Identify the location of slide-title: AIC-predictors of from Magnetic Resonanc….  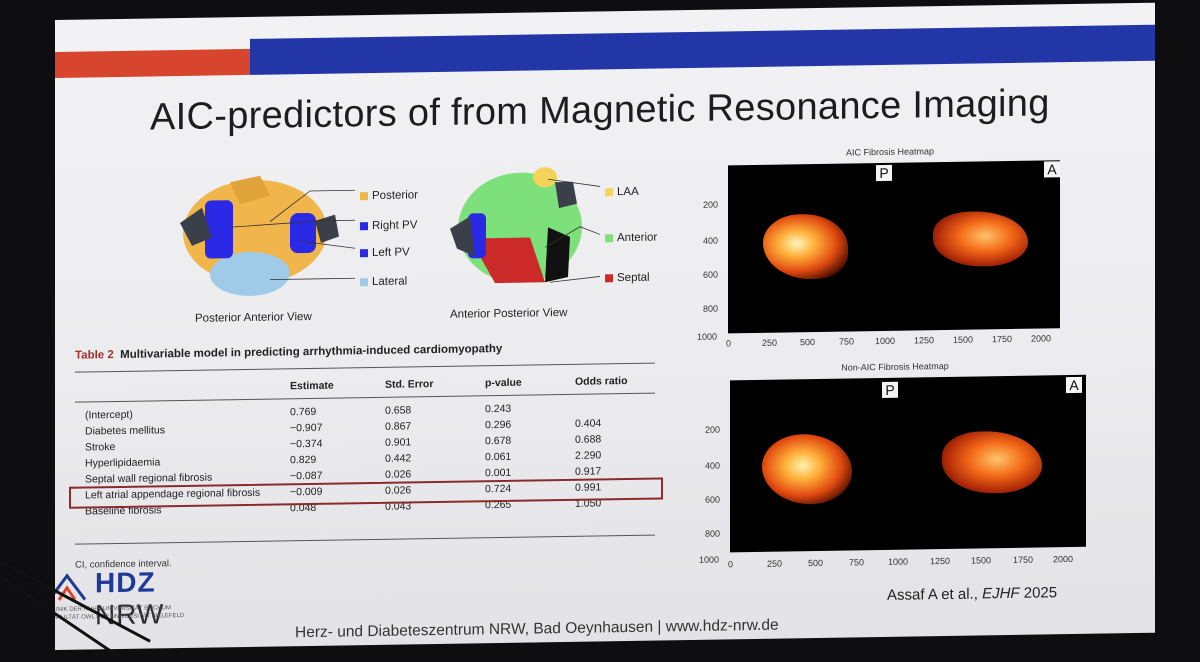
(600, 110).